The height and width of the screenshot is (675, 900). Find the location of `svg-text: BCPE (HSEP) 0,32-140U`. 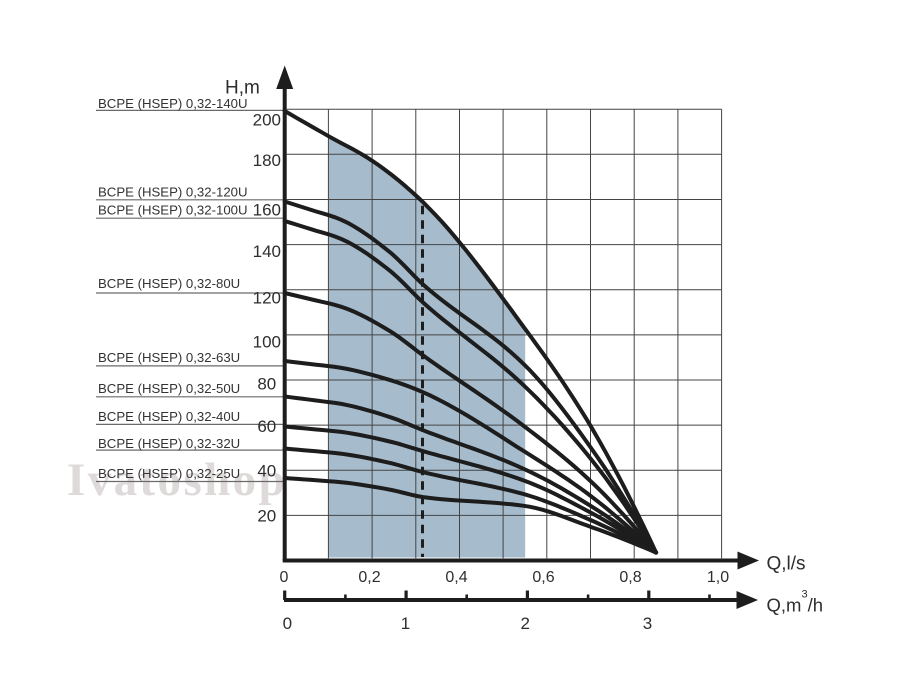

svg-text: BCPE (HSEP) 0,32-140U is located at coordinates (173, 103).